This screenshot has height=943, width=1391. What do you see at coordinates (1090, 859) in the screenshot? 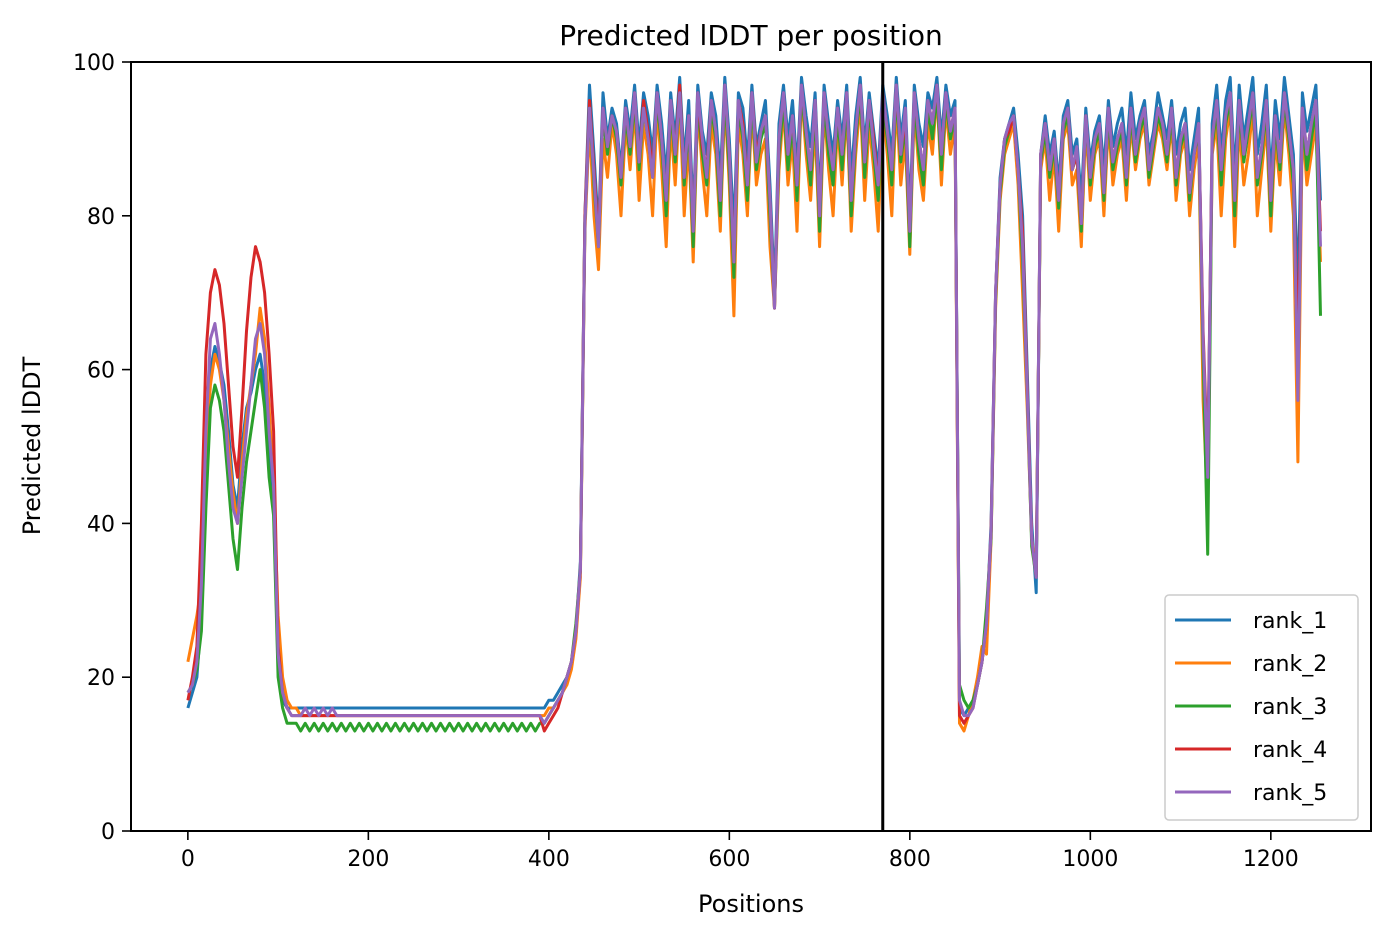
I see `x-tick-label: 1000` at bounding box center [1090, 859].